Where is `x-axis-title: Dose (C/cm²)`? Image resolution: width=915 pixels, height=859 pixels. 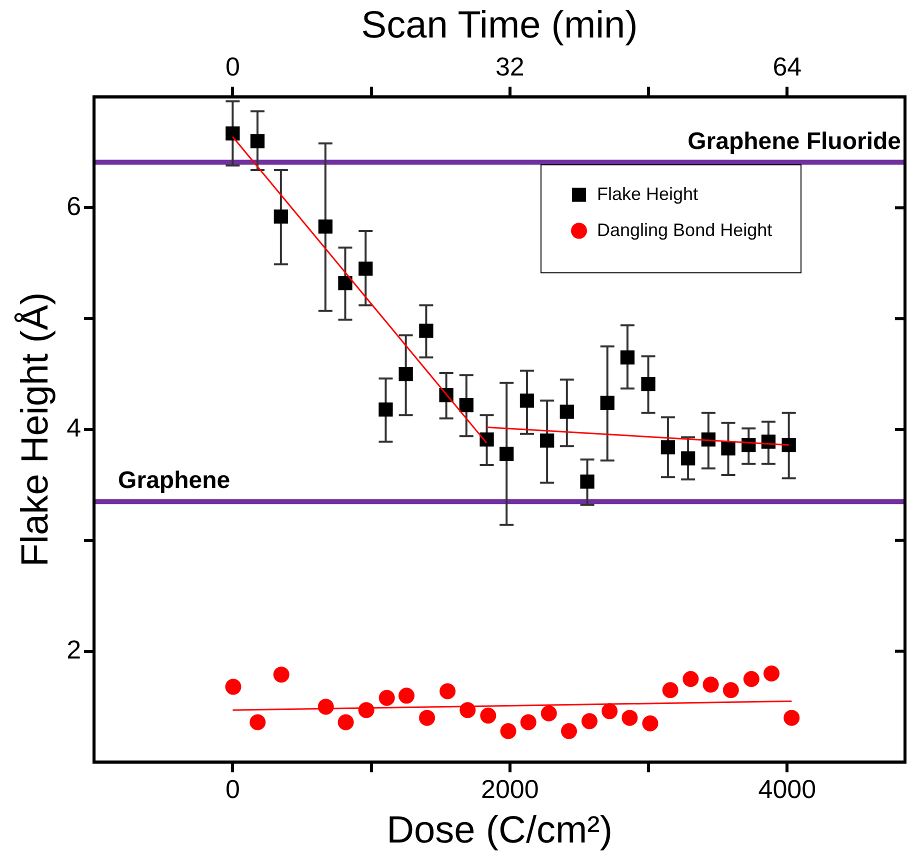 x-axis-title: Dose (C/cm²) is located at coordinates (499, 831).